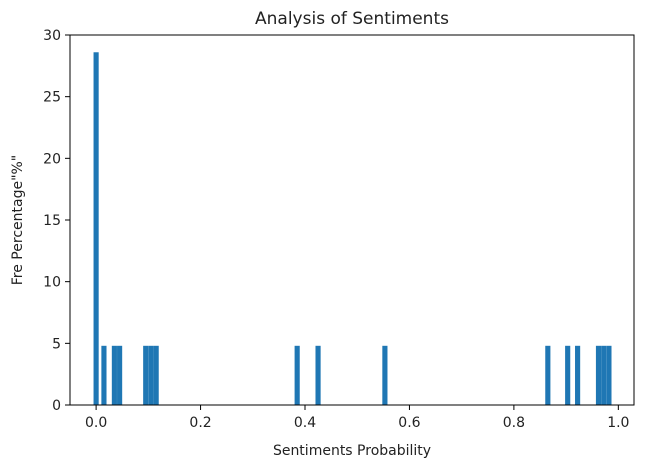 This screenshot has width=647, height=467. I want to click on y-tick-label: 15, so click(52, 221).